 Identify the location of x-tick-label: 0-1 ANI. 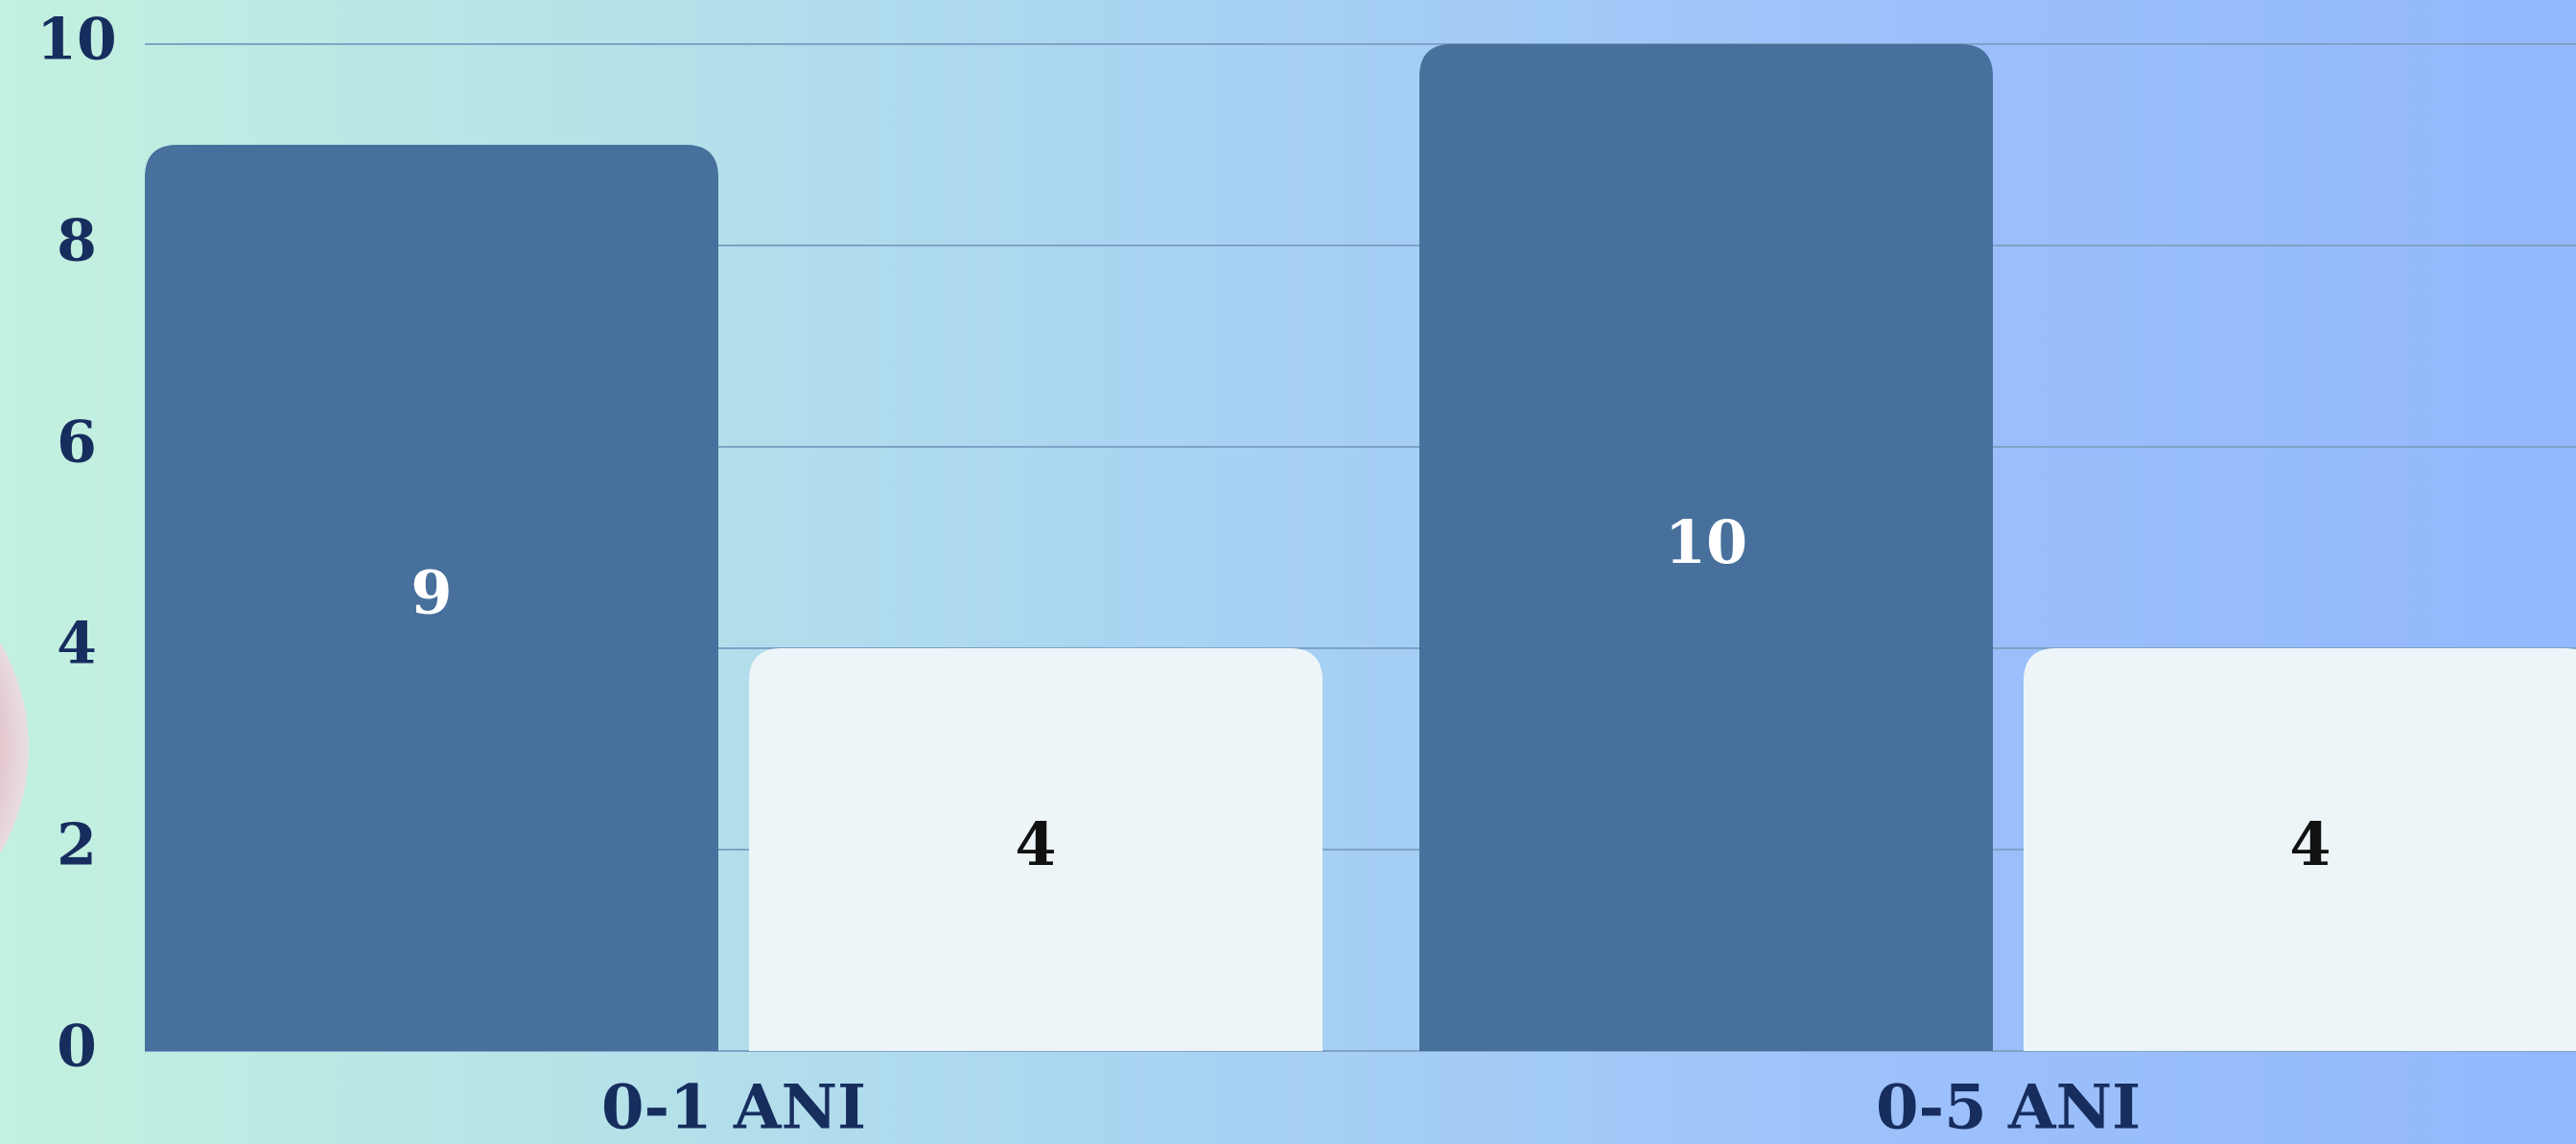
(733, 1108).